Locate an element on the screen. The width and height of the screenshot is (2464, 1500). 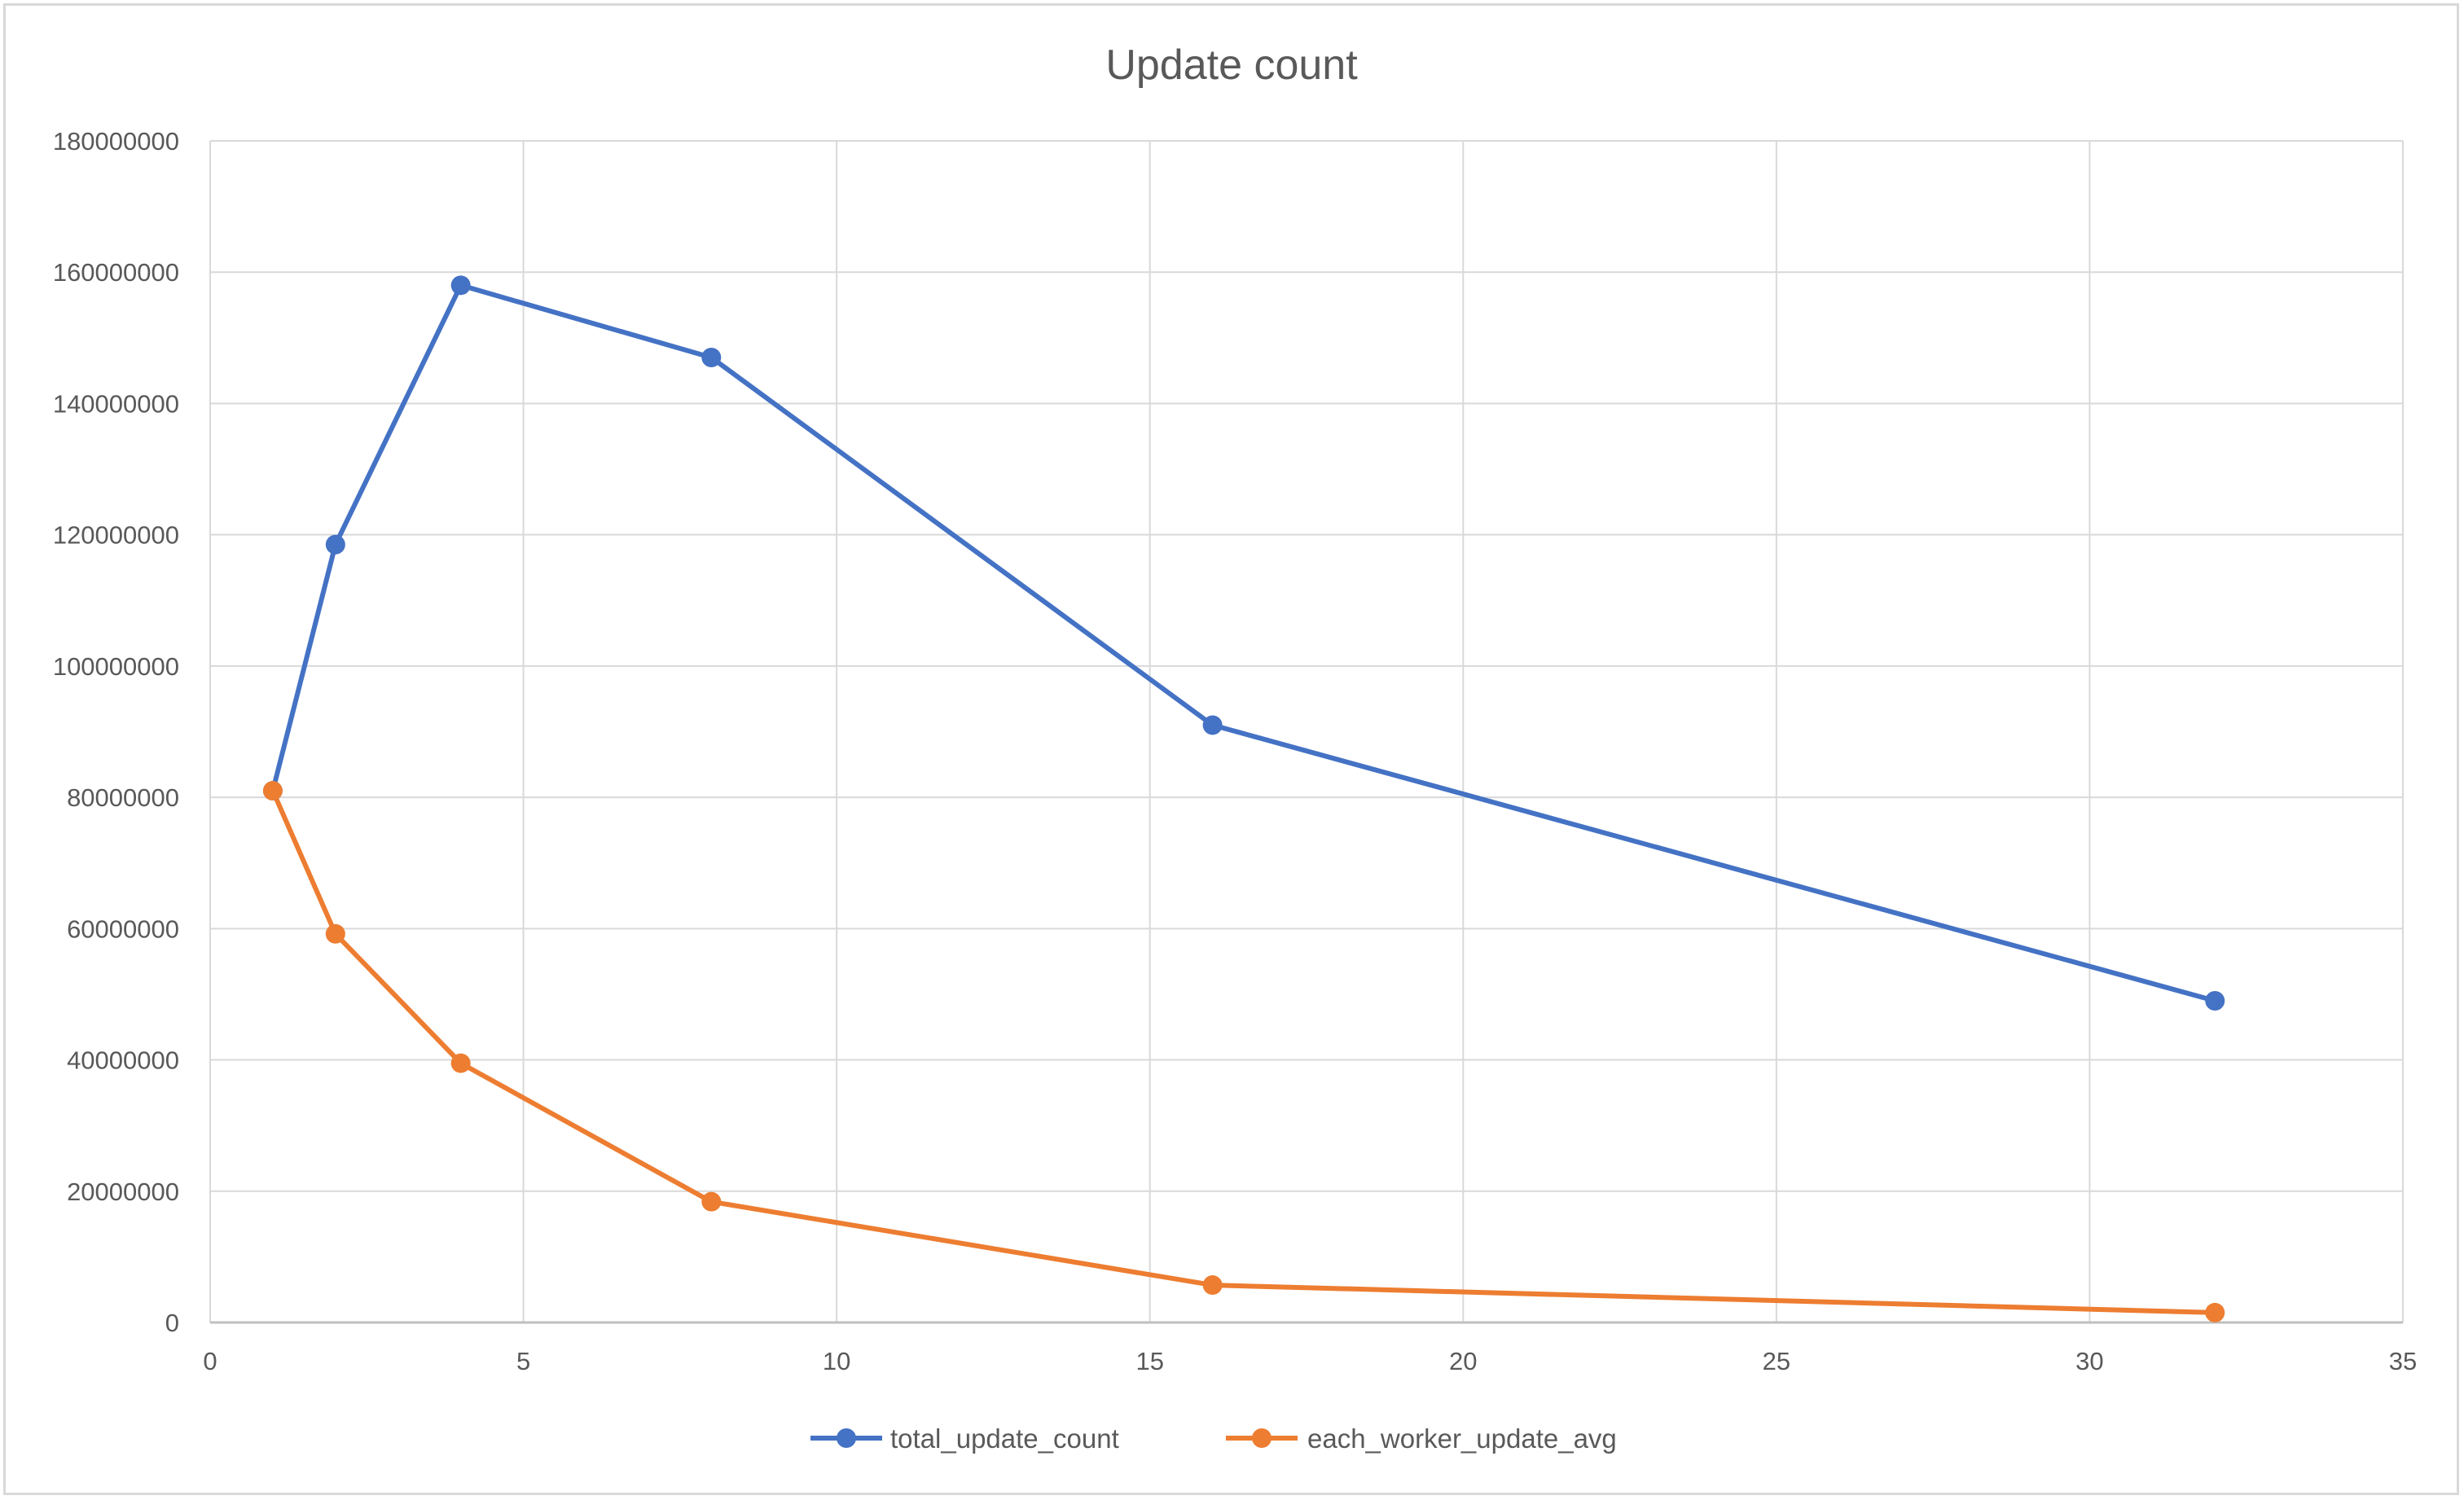
x-tick-label: 20 is located at coordinates (1463, 1361).